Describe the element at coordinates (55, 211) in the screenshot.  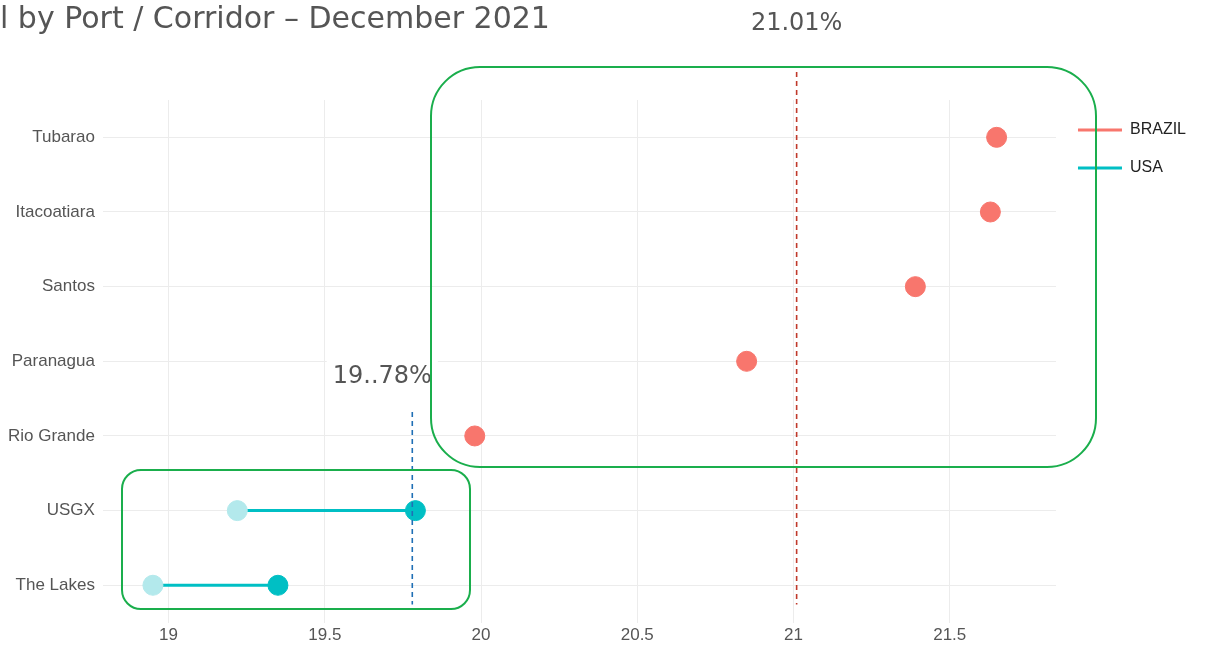
I see `y-tick-label: Itacoatiara` at that location.